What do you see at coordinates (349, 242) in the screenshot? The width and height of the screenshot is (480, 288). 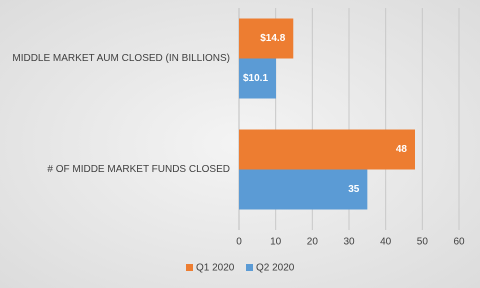 I see `x-tick-label: 30` at bounding box center [349, 242].